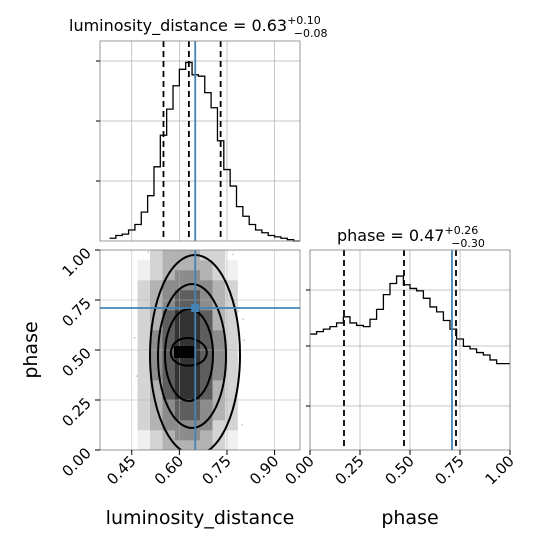 The width and height of the screenshot is (550, 550). Describe the element at coordinates (185, 352) in the screenshot. I see `density-peak` at that location.